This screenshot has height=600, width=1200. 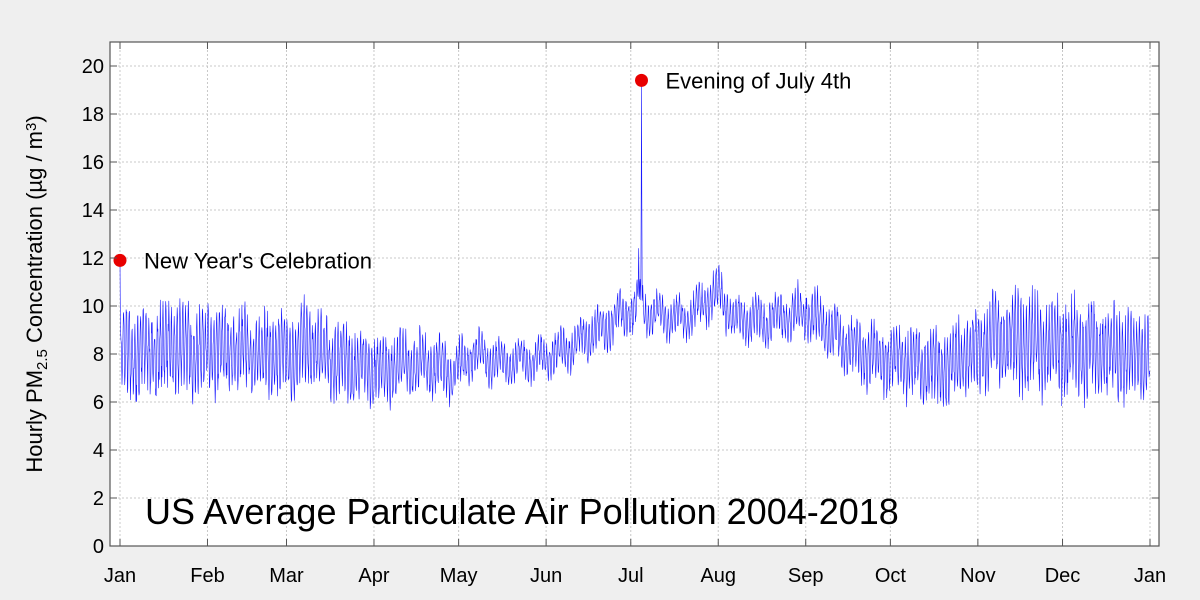 I want to click on y-tick-label: 6, so click(x=98, y=403).